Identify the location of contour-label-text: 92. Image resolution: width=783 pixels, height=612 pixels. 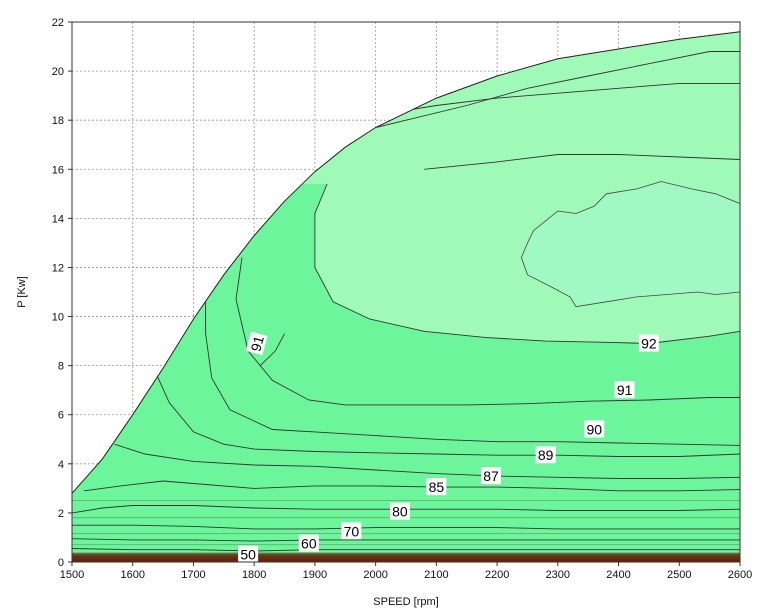
(649, 344).